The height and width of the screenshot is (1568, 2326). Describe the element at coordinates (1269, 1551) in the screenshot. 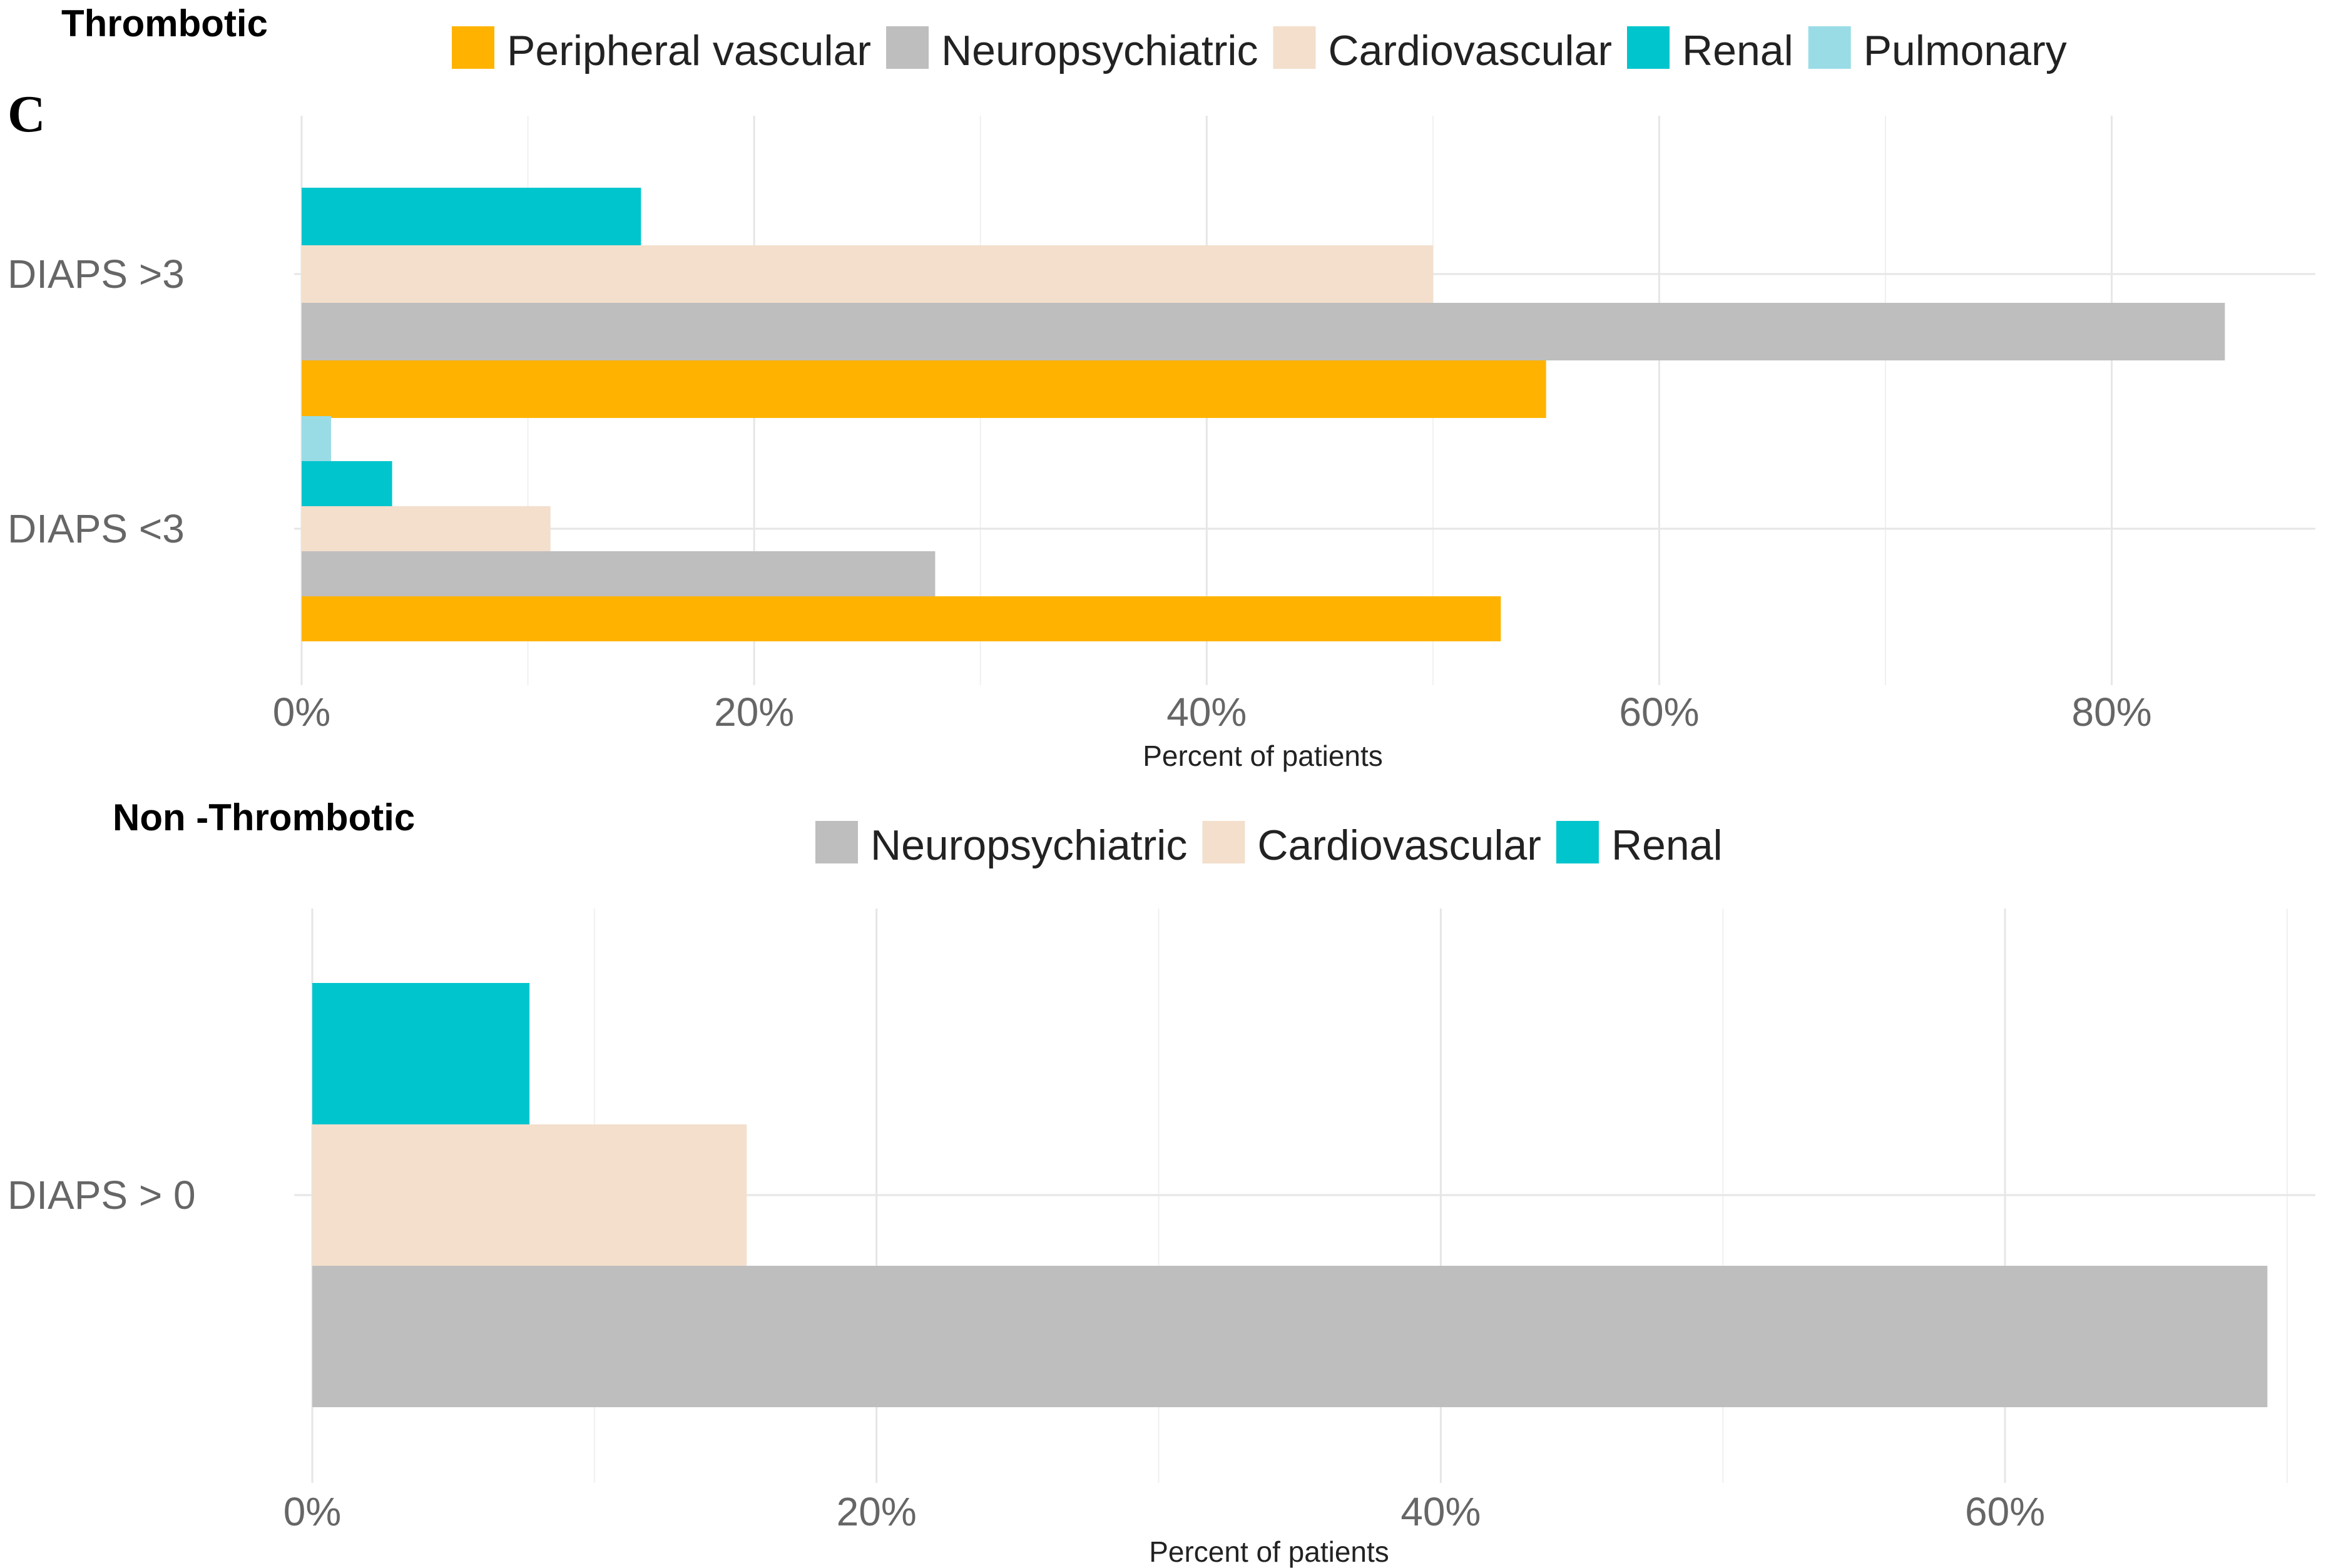

I see `non-thrombotic-x-axis-title: Percent of patients` at that location.